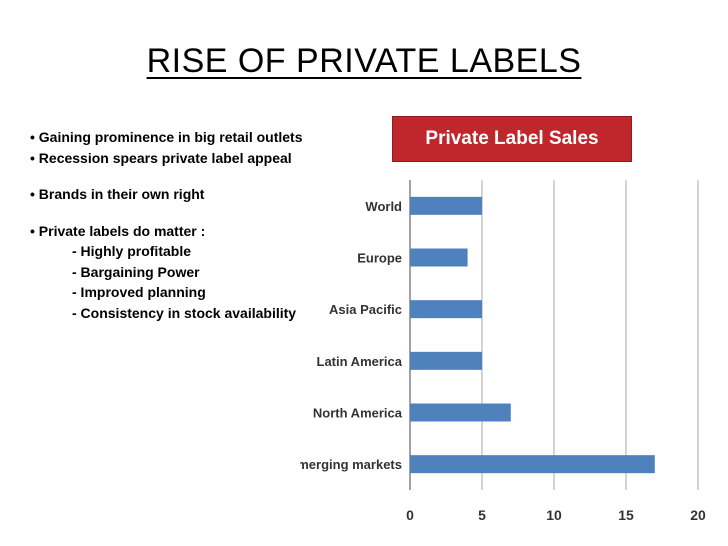 This screenshot has width=728, height=546. What do you see at coordinates (460, 412) in the screenshot?
I see `bar-north-america` at bounding box center [460, 412].